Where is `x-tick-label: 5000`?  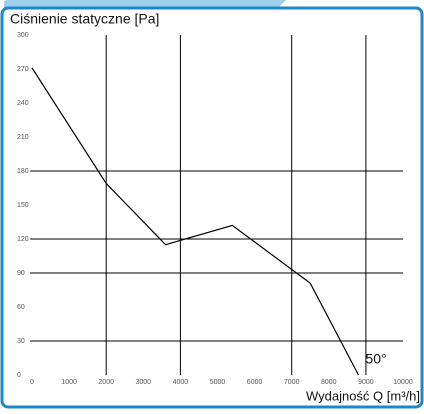 x-tick-label: 5000 is located at coordinates (218, 382).